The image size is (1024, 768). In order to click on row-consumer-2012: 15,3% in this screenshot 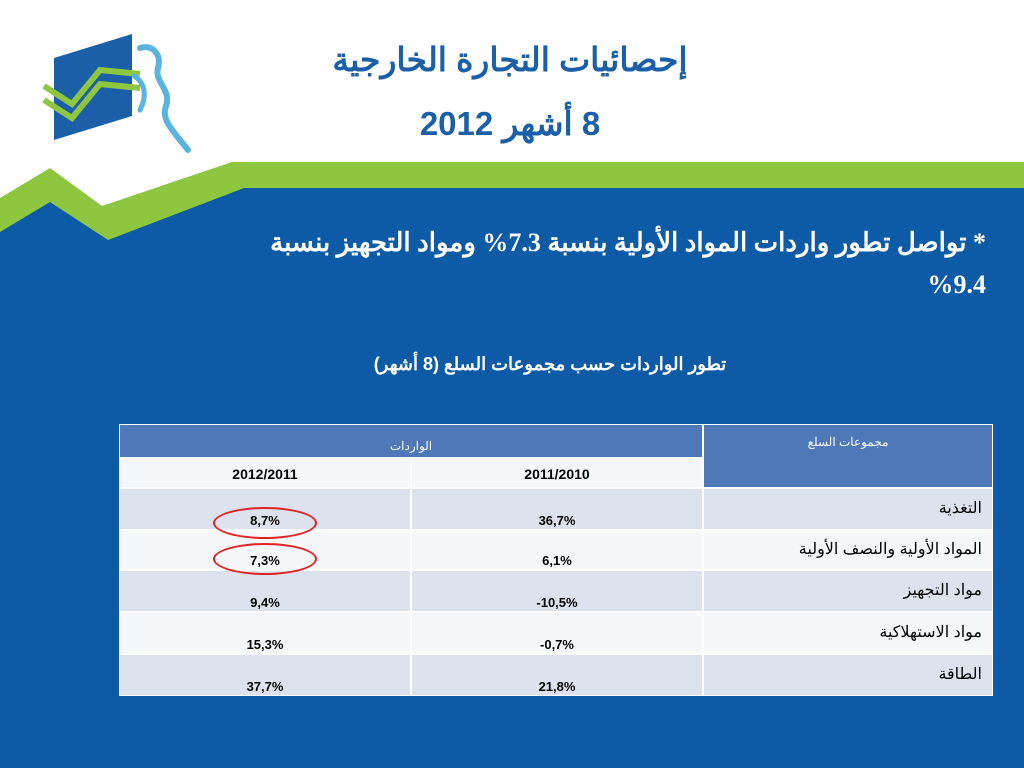, I will do `click(265, 633)`.